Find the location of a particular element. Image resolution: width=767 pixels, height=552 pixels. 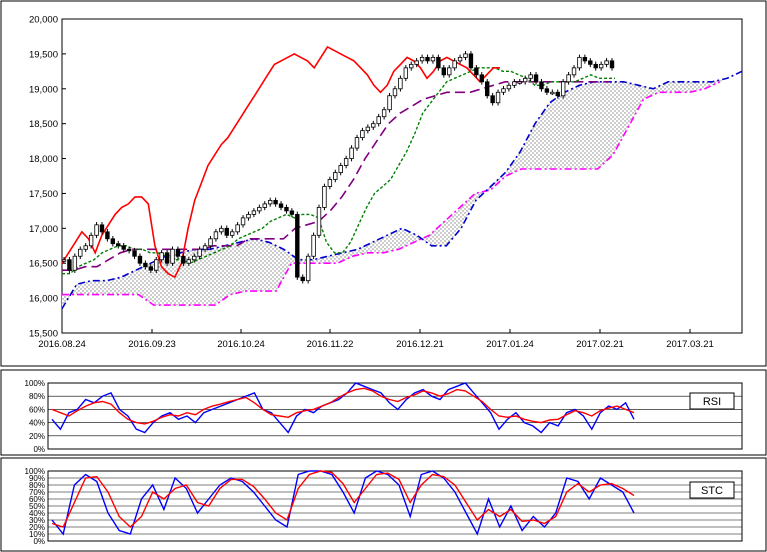

rsi-panel-y-tick-label: 60% is located at coordinates (37, 409).